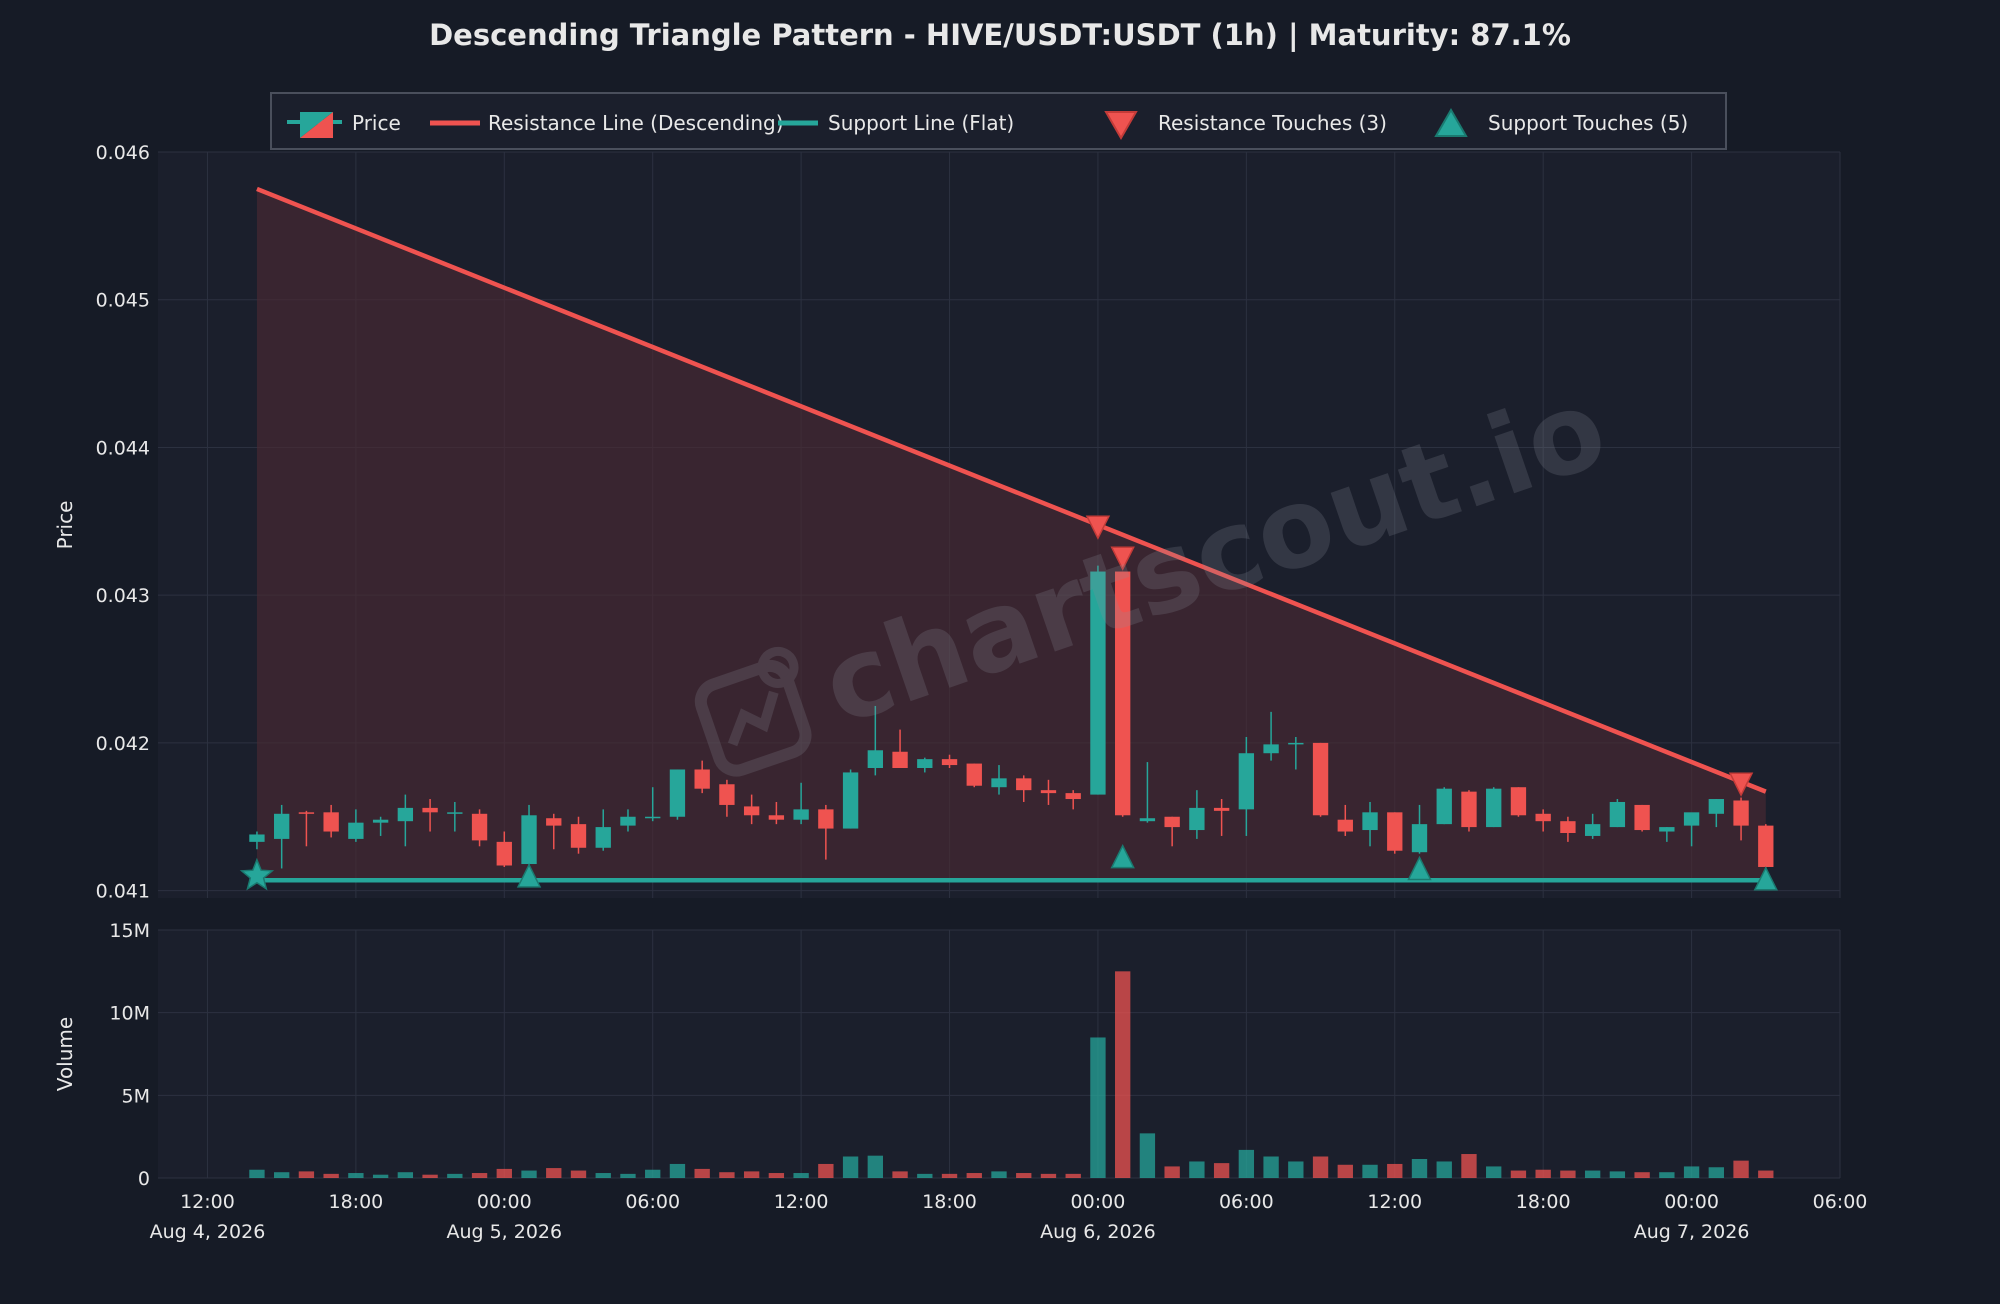 Image resolution: width=2000 pixels, height=1304 pixels. What do you see at coordinates (1419, 868) in the screenshot?
I see `support-touch-marker` at bounding box center [1419, 868].